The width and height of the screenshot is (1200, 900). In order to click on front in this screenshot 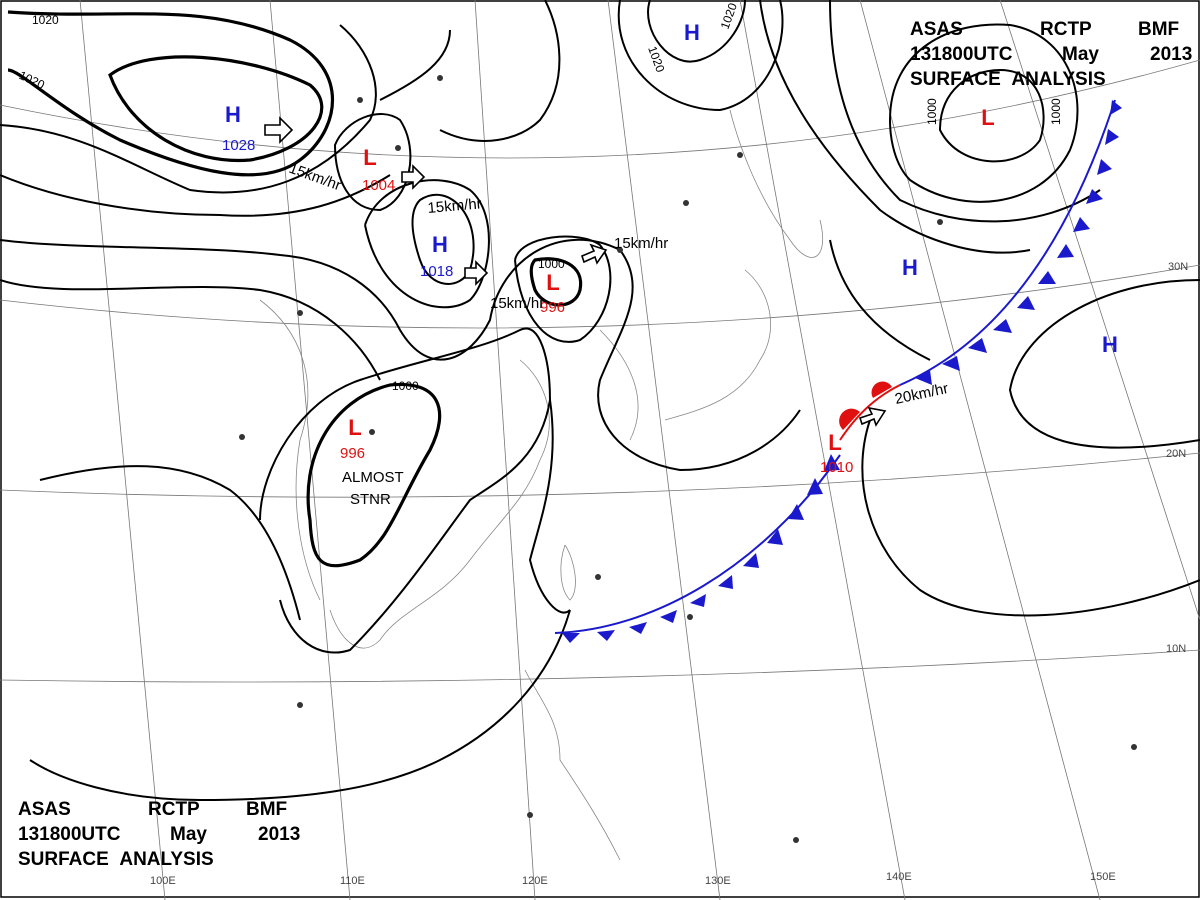, I will do `click(1007, 242)`.